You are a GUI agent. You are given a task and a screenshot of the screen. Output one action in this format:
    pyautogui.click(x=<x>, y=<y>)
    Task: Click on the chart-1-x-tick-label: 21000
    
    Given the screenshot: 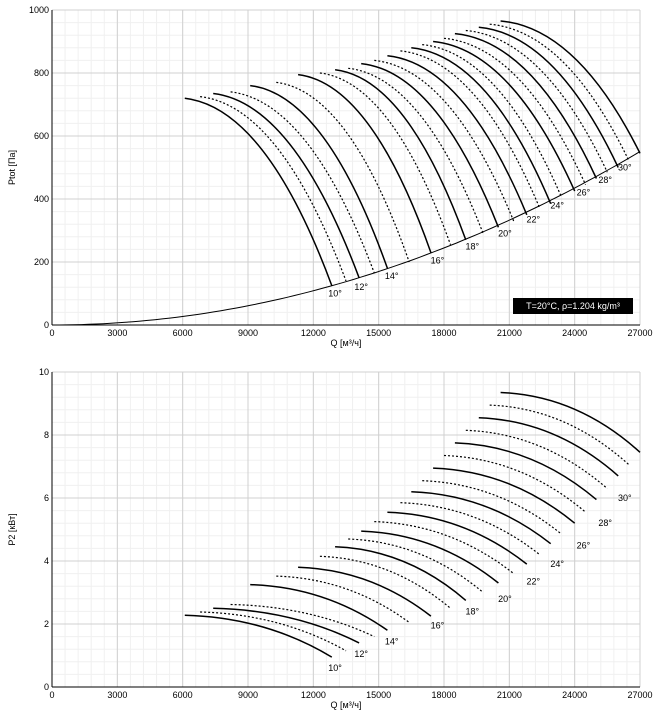 What is the action you would take?
    pyautogui.click(x=509, y=333)
    